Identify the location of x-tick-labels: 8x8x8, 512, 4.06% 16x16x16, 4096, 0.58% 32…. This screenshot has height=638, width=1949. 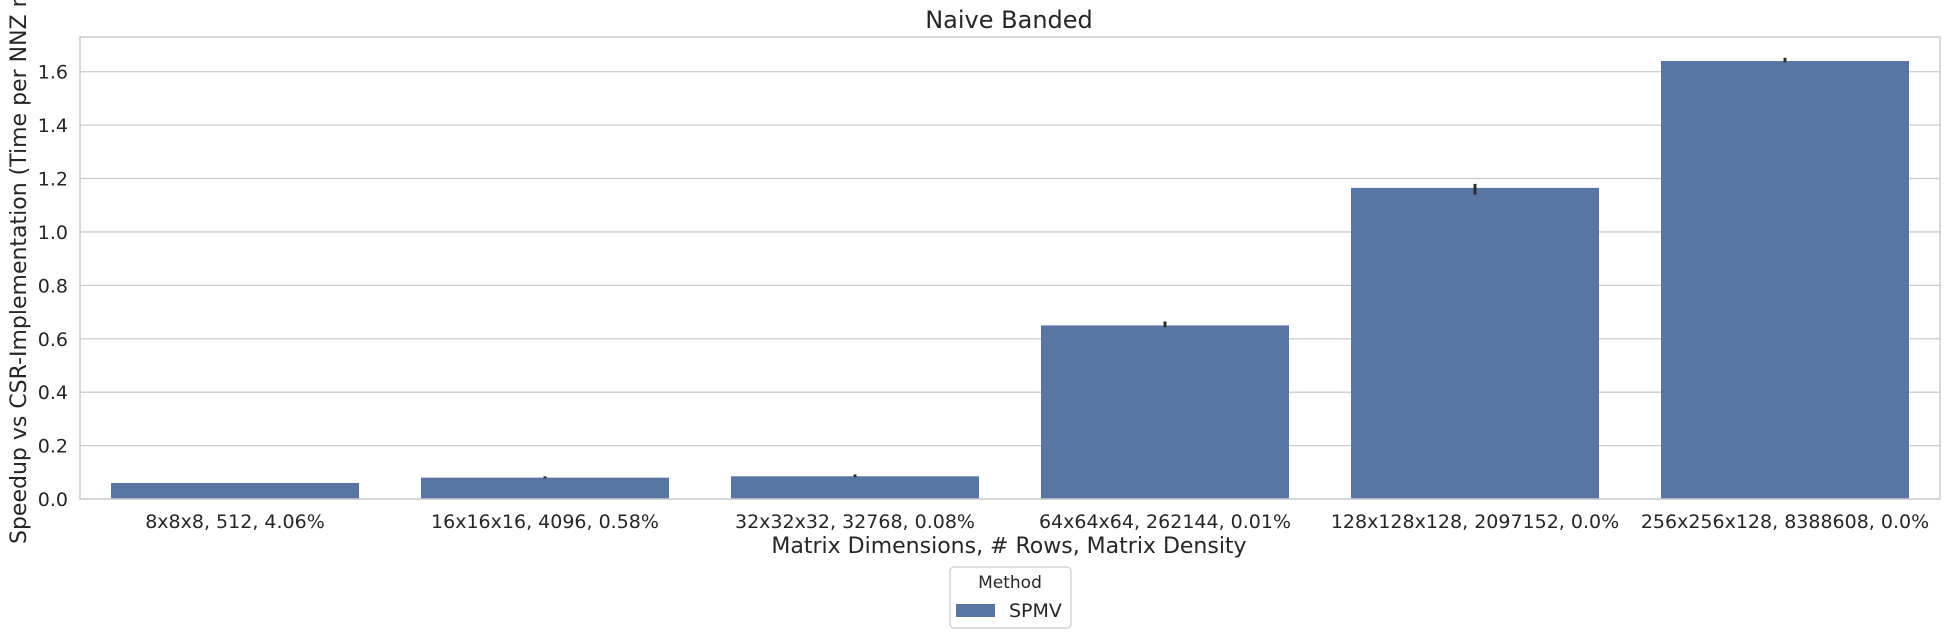
(1037, 522).